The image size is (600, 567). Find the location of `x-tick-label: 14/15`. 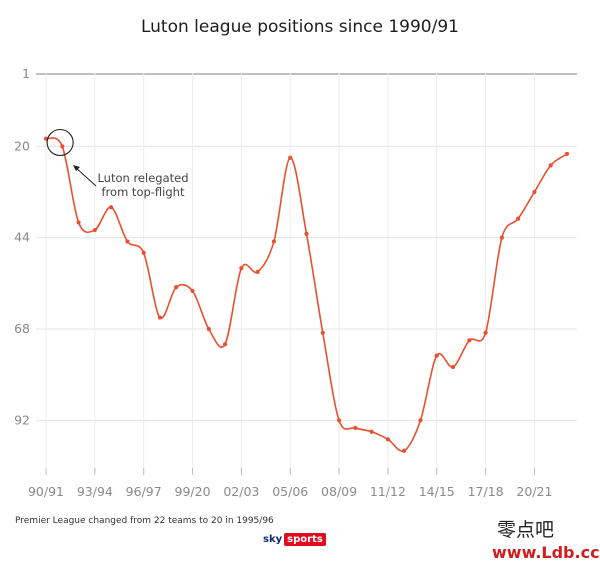

x-tick-label: 14/15 is located at coordinates (437, 491).